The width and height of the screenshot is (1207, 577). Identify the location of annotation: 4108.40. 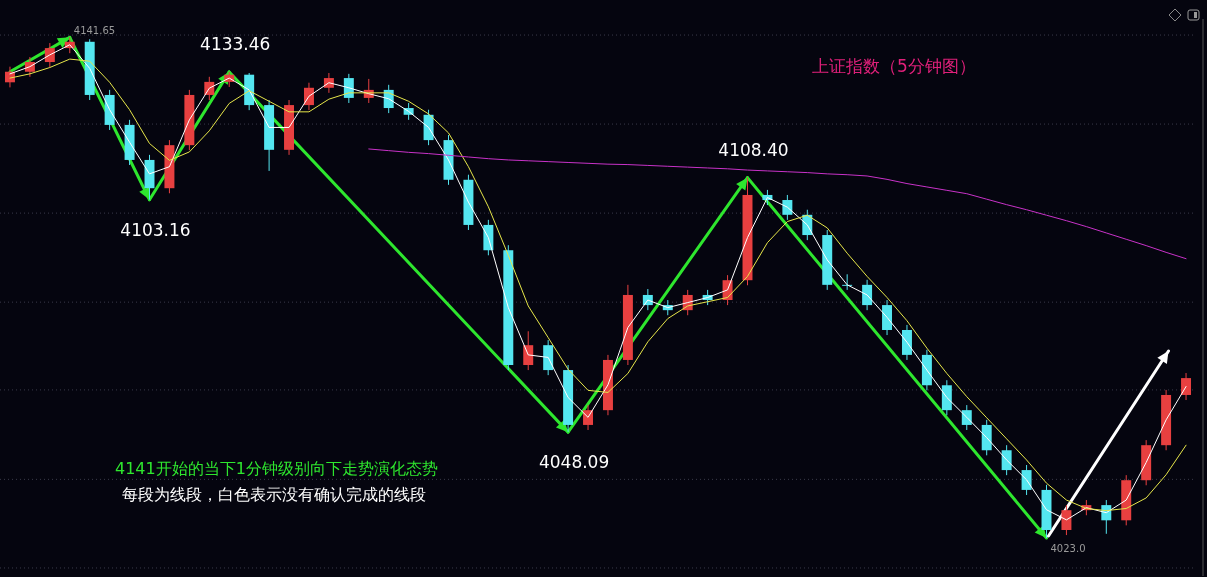
(753, 149).